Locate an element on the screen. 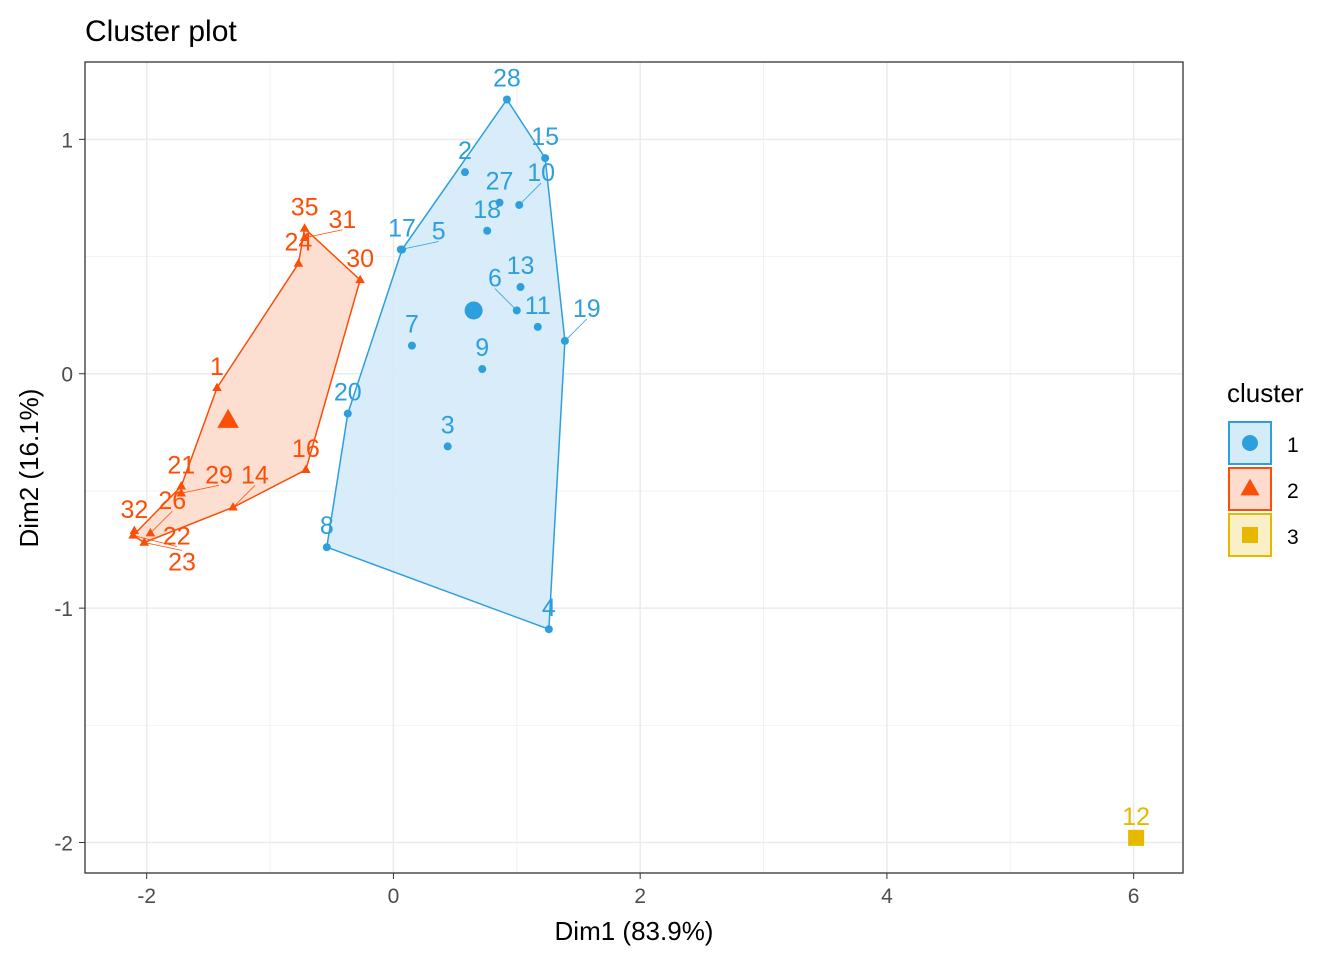 The height and width of the screenshot is (965, 1344). point-label: 15 is located at coordinates (545, 137).